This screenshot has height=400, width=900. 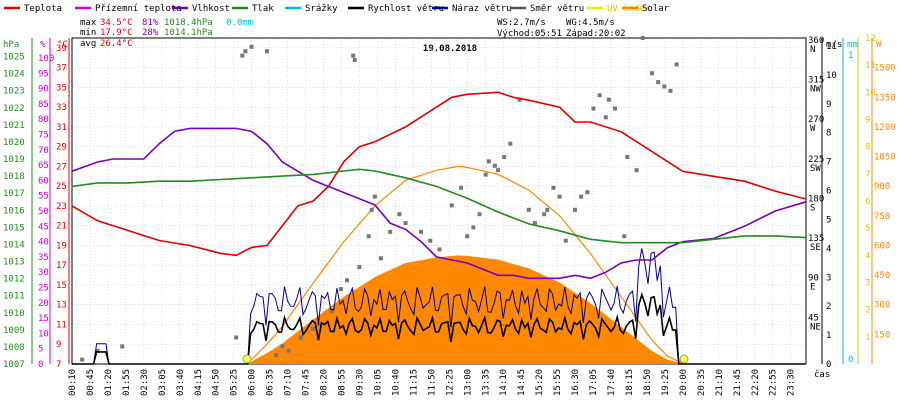 What do you see at coordinates (882, 217) in the screenshot?
I see `solar-tick: 750` at bounding box center [882, 217].